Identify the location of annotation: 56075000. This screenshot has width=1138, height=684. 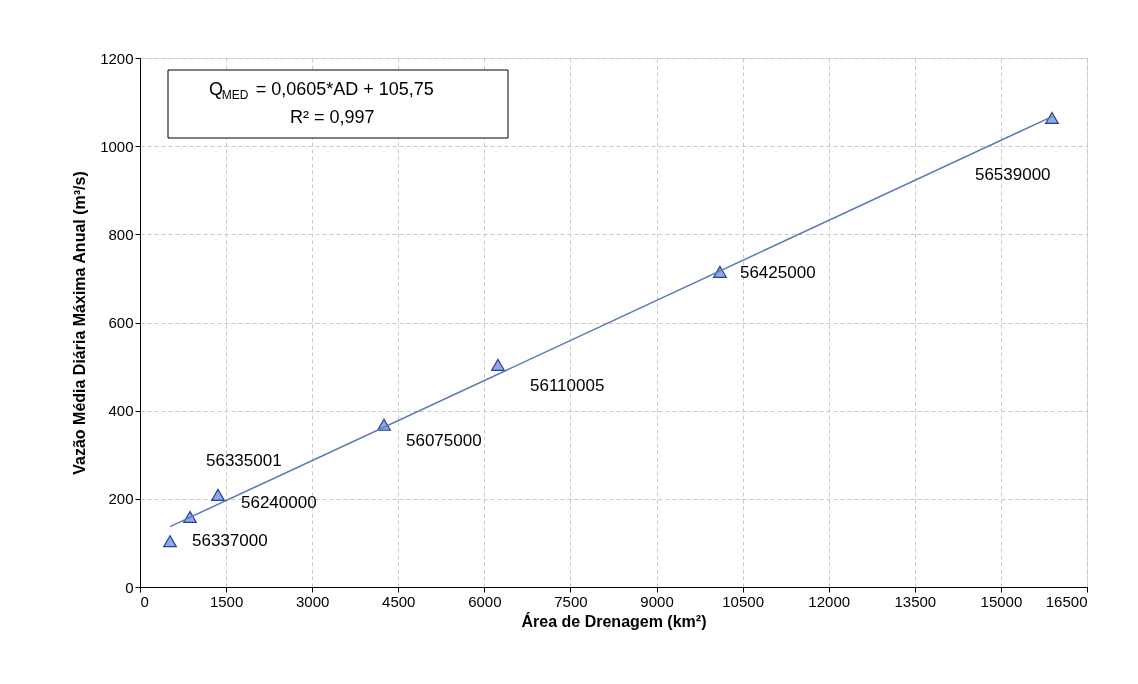
(443, 440).